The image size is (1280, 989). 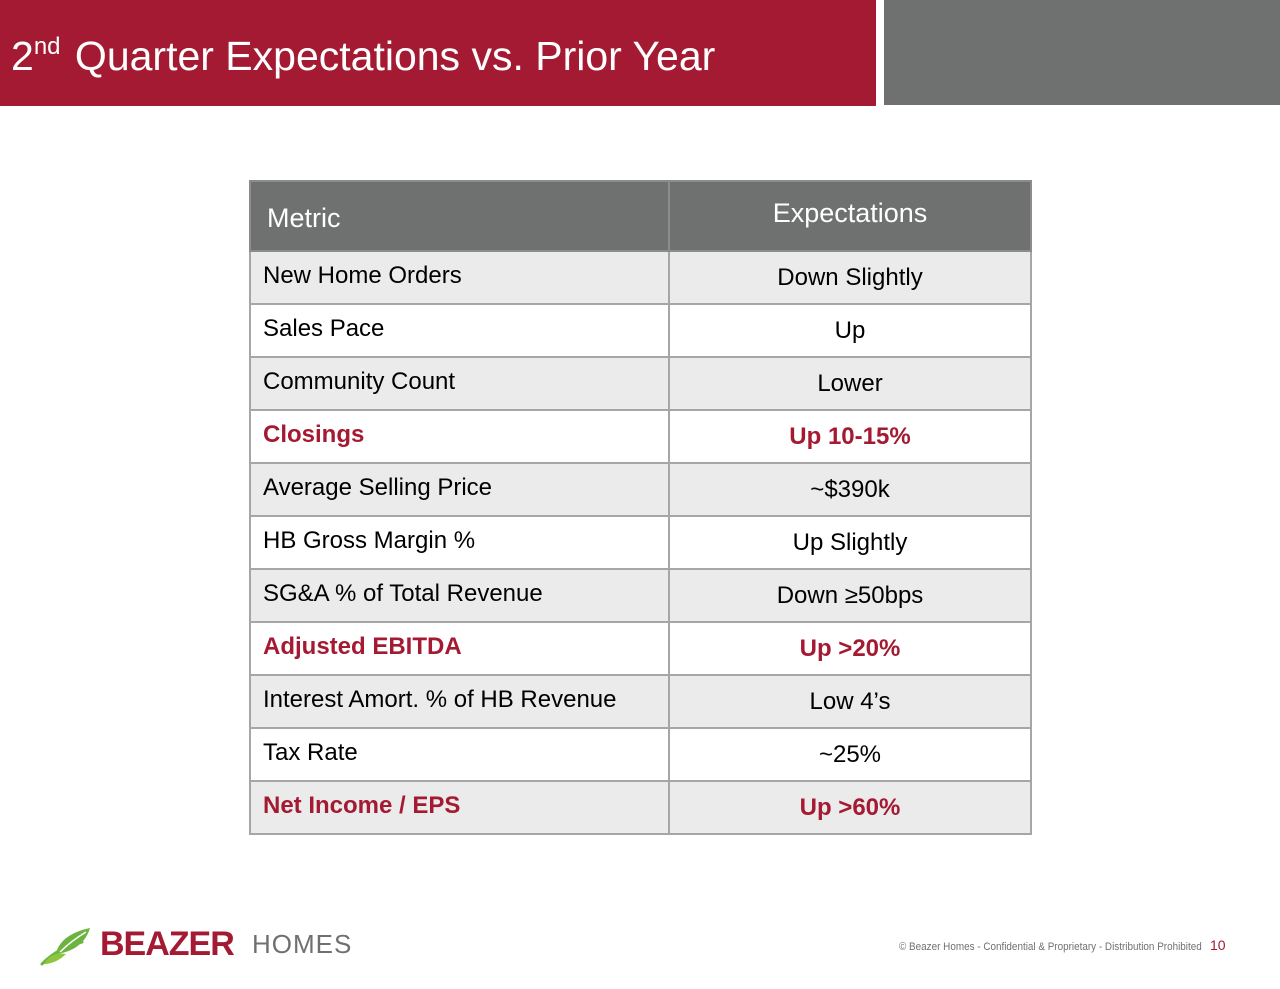 I want to click on expectations-column-header: Expectations, so click(x=850, y=216).